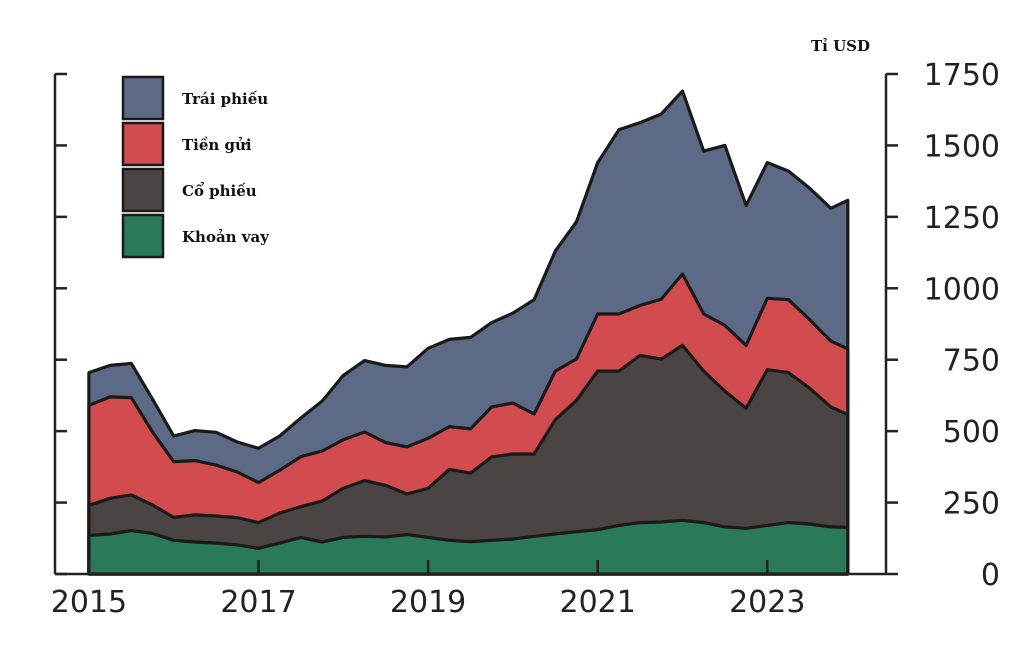 The width and height of the screenshot is (1024, 652). Describe the element at coordinates (971, 432) in the screenshot. I see `y-tick-label: 500` at that location.